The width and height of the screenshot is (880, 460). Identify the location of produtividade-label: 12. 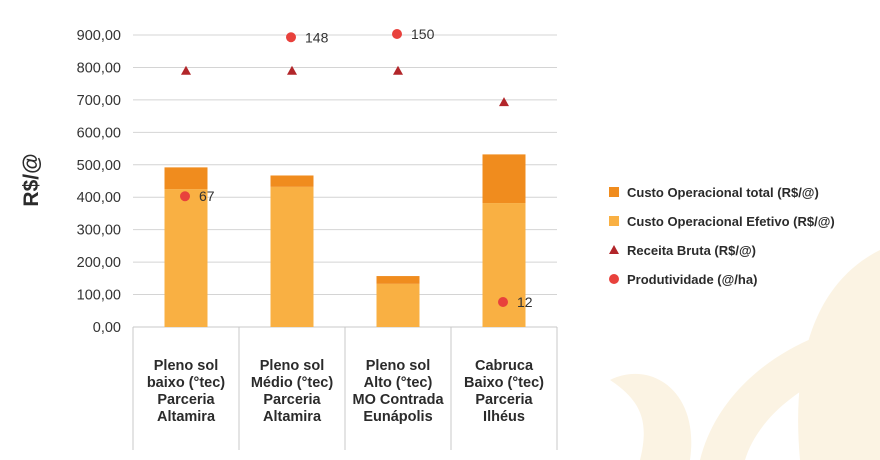
(525, 302).